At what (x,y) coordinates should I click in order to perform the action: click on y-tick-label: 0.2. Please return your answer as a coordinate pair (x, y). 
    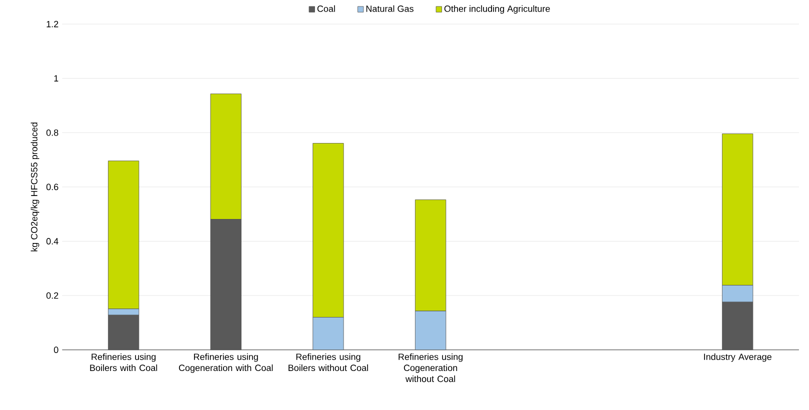
    Looking at the image, I should click on (52, 295).